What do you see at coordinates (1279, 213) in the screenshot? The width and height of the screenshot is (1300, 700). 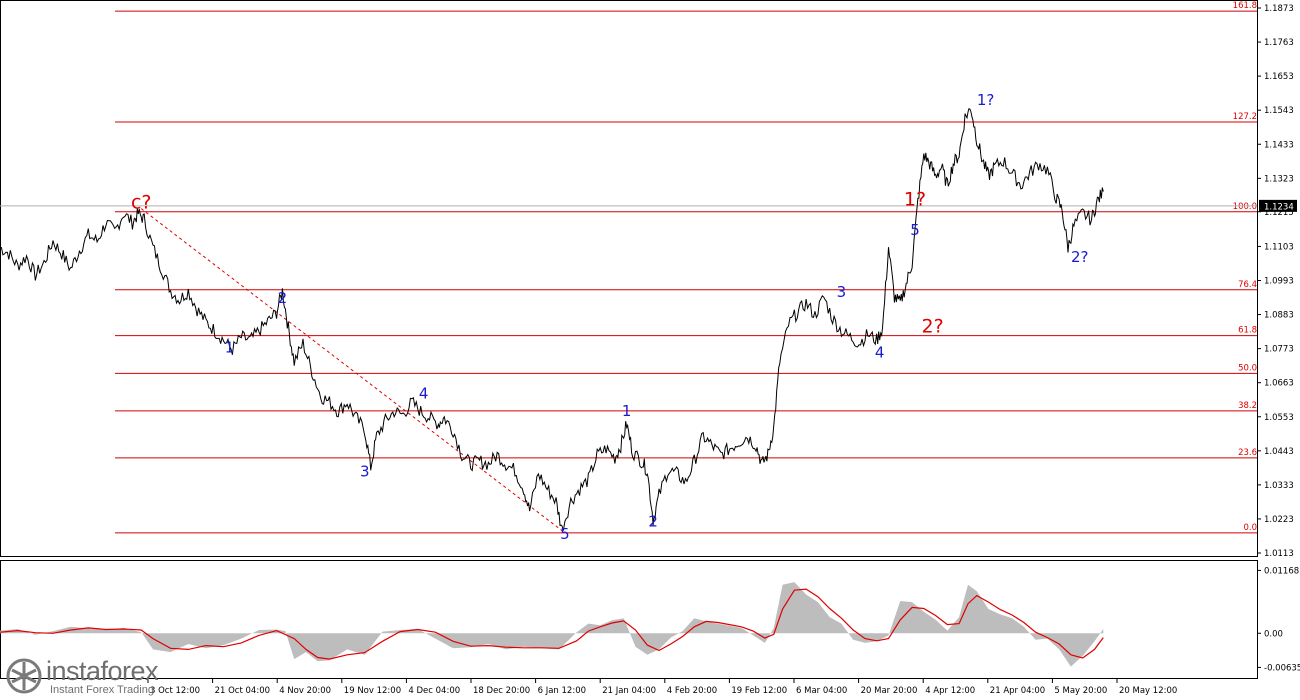 I see `y-tick-label-6: 1.1215` at bounding box center [1279, 213].